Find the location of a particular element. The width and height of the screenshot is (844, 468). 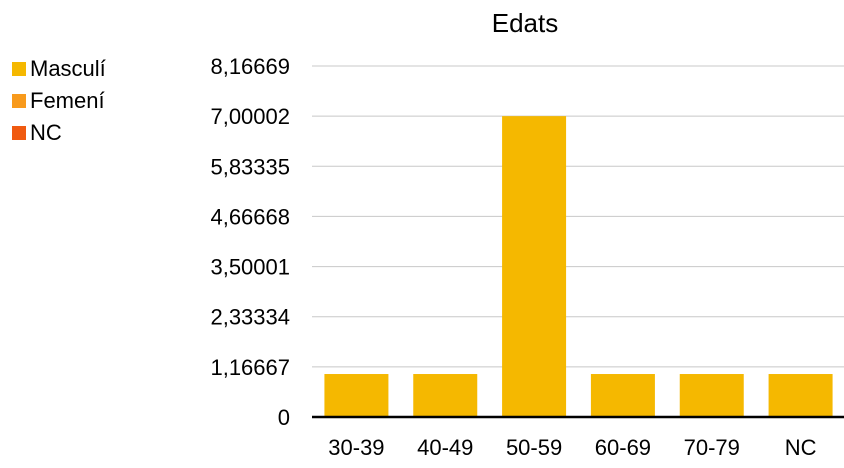

legend-label: Femení is located at coordinates (67, 100).